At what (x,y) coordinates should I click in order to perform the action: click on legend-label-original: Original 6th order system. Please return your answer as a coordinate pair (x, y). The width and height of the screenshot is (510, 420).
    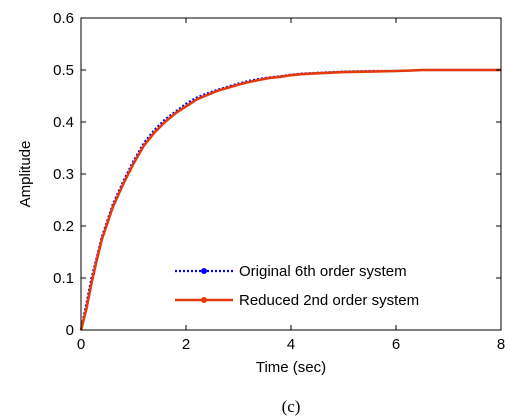
    Looking at the image, I should click on (323, 271).